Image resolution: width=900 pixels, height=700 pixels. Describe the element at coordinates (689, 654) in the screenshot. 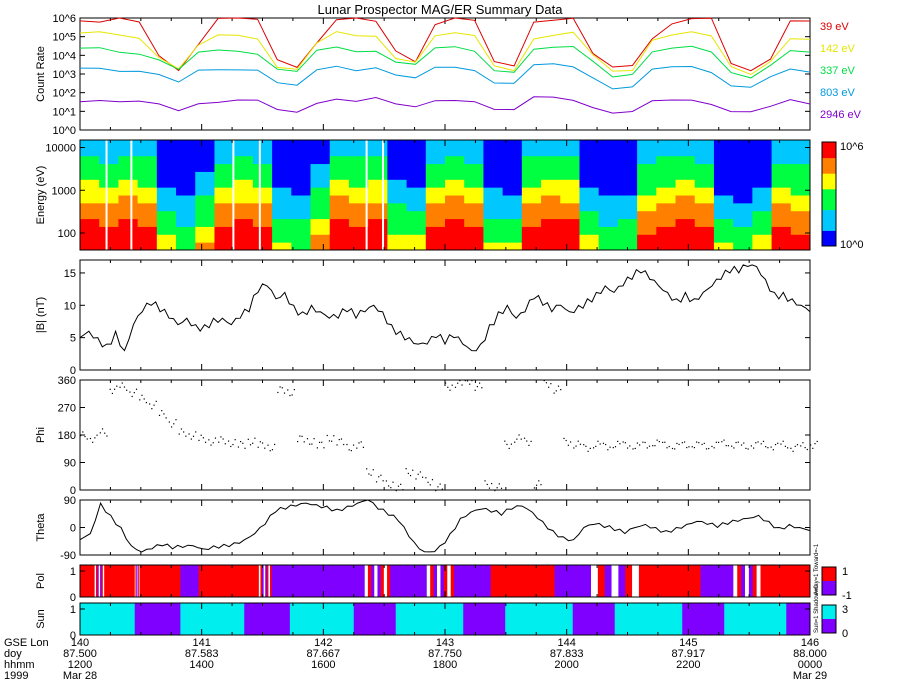

I see `time-axis-doy-label: 87.917` at that location.